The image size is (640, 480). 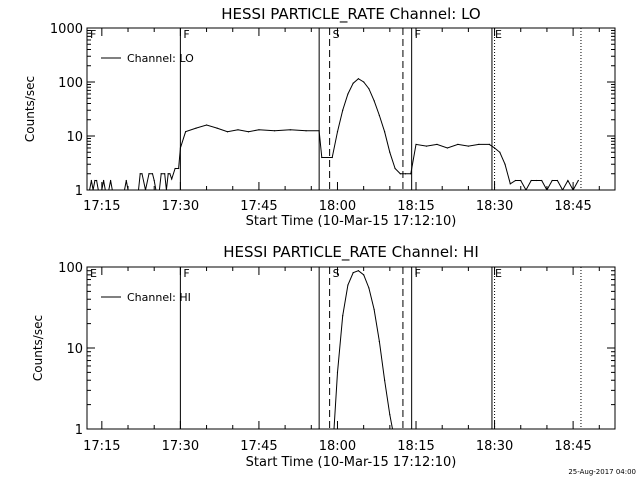 I want to click on x-tick-label: 18:30, so click(x=494, y=206).